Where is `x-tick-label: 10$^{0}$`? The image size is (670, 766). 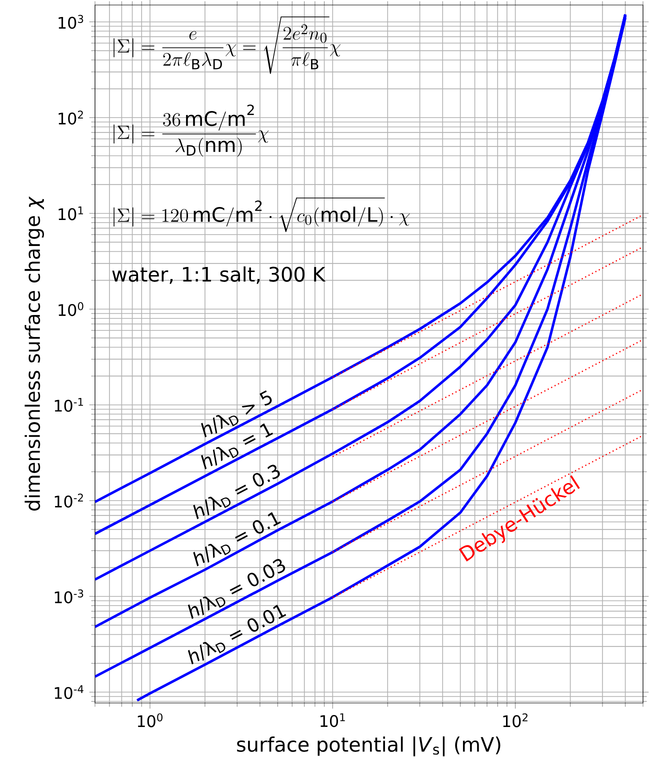 x-tick-label: 10$^{0}$ is located at coordinates (150, 720).